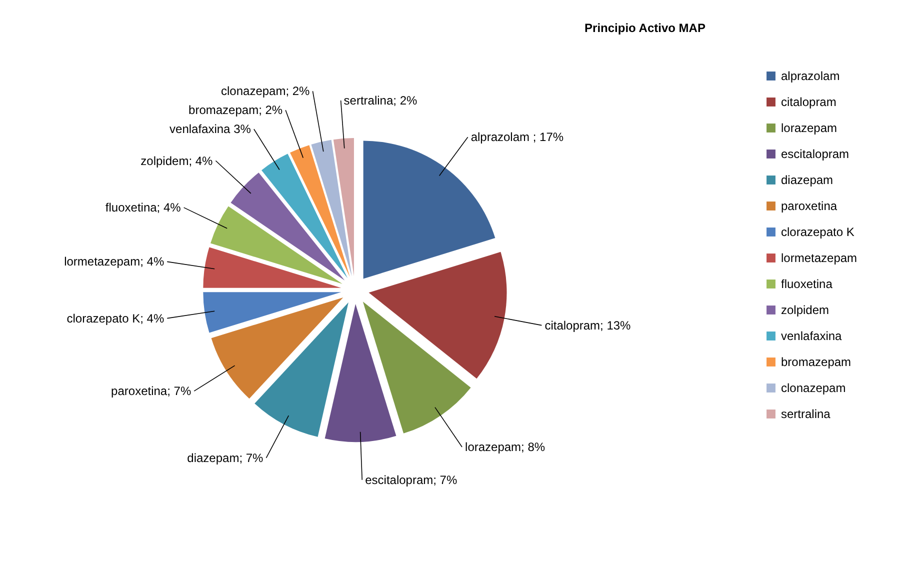 The height and width of the screenshot is (569, 904). I want to click on chart-title: Principio Activo MAP, so click(645, 28).